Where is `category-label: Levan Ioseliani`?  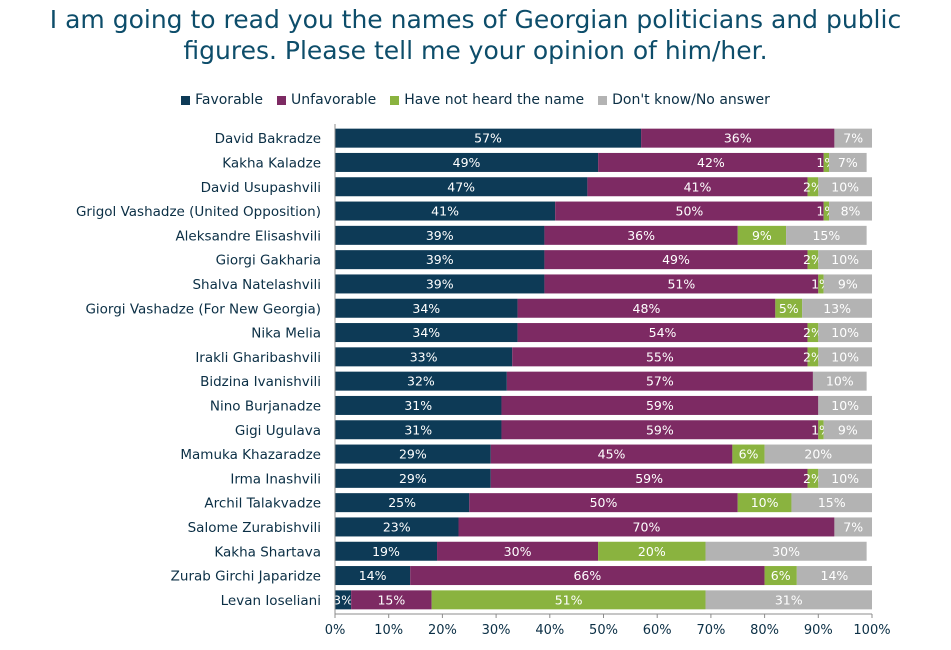 category-label: Levan Ioseliani is located at coordinates (271, 601).